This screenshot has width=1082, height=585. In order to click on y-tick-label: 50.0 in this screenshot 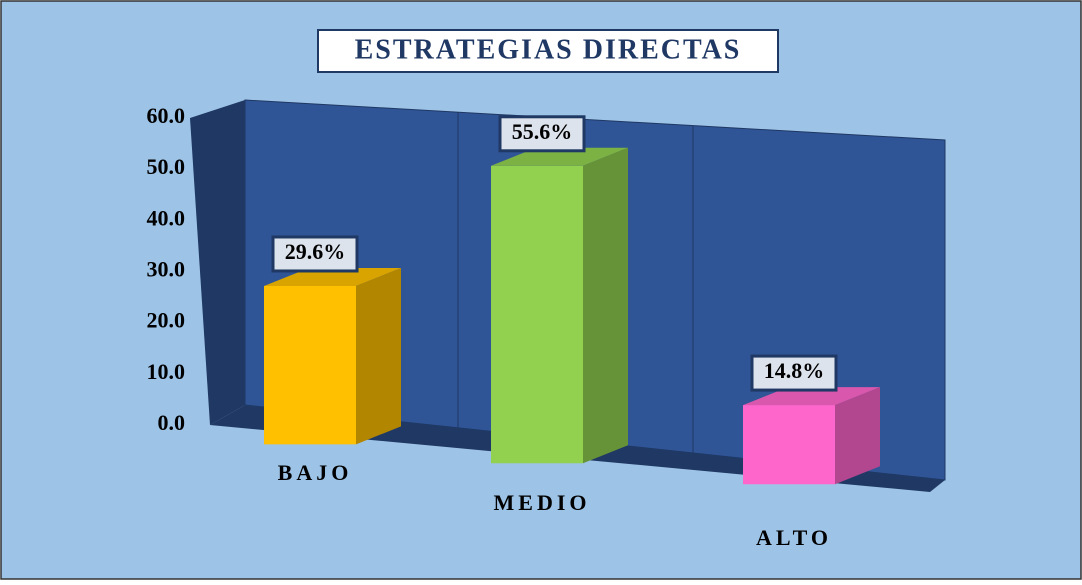, I will do `click(166, 166)`.